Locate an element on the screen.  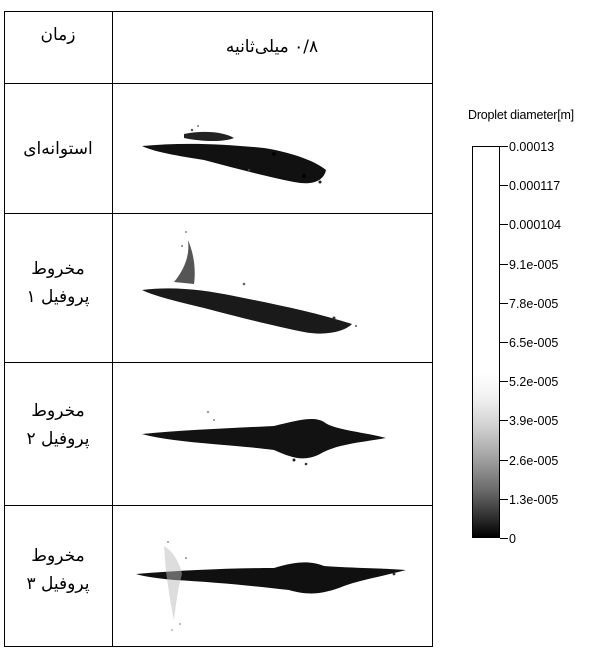
legend-title: Droplet diameter[m] is located at coordinates (521, 115).